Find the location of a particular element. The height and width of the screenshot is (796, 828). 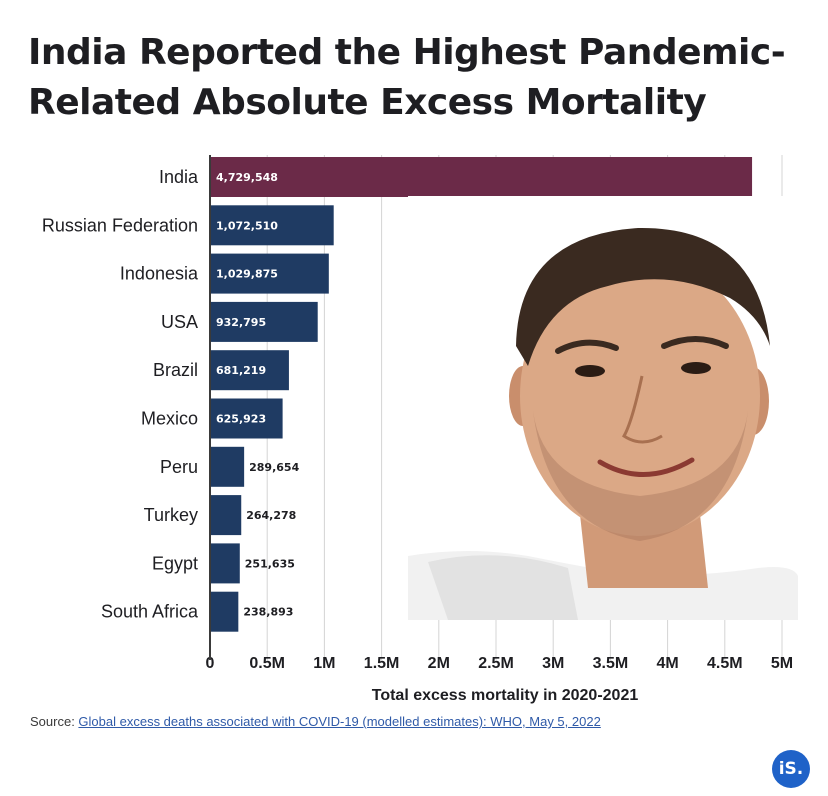

category-label: Russian Federation is located at coordinates (120, 225).